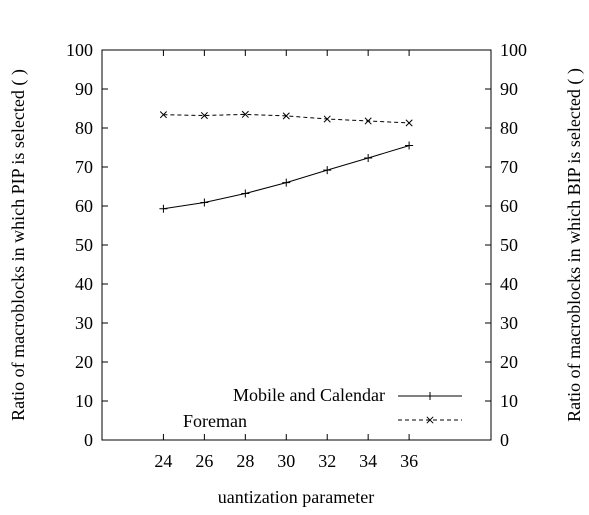  Describe the element at coordinates (84, 245) in the screenshot. I see `y-tick-label: 50` at that location.